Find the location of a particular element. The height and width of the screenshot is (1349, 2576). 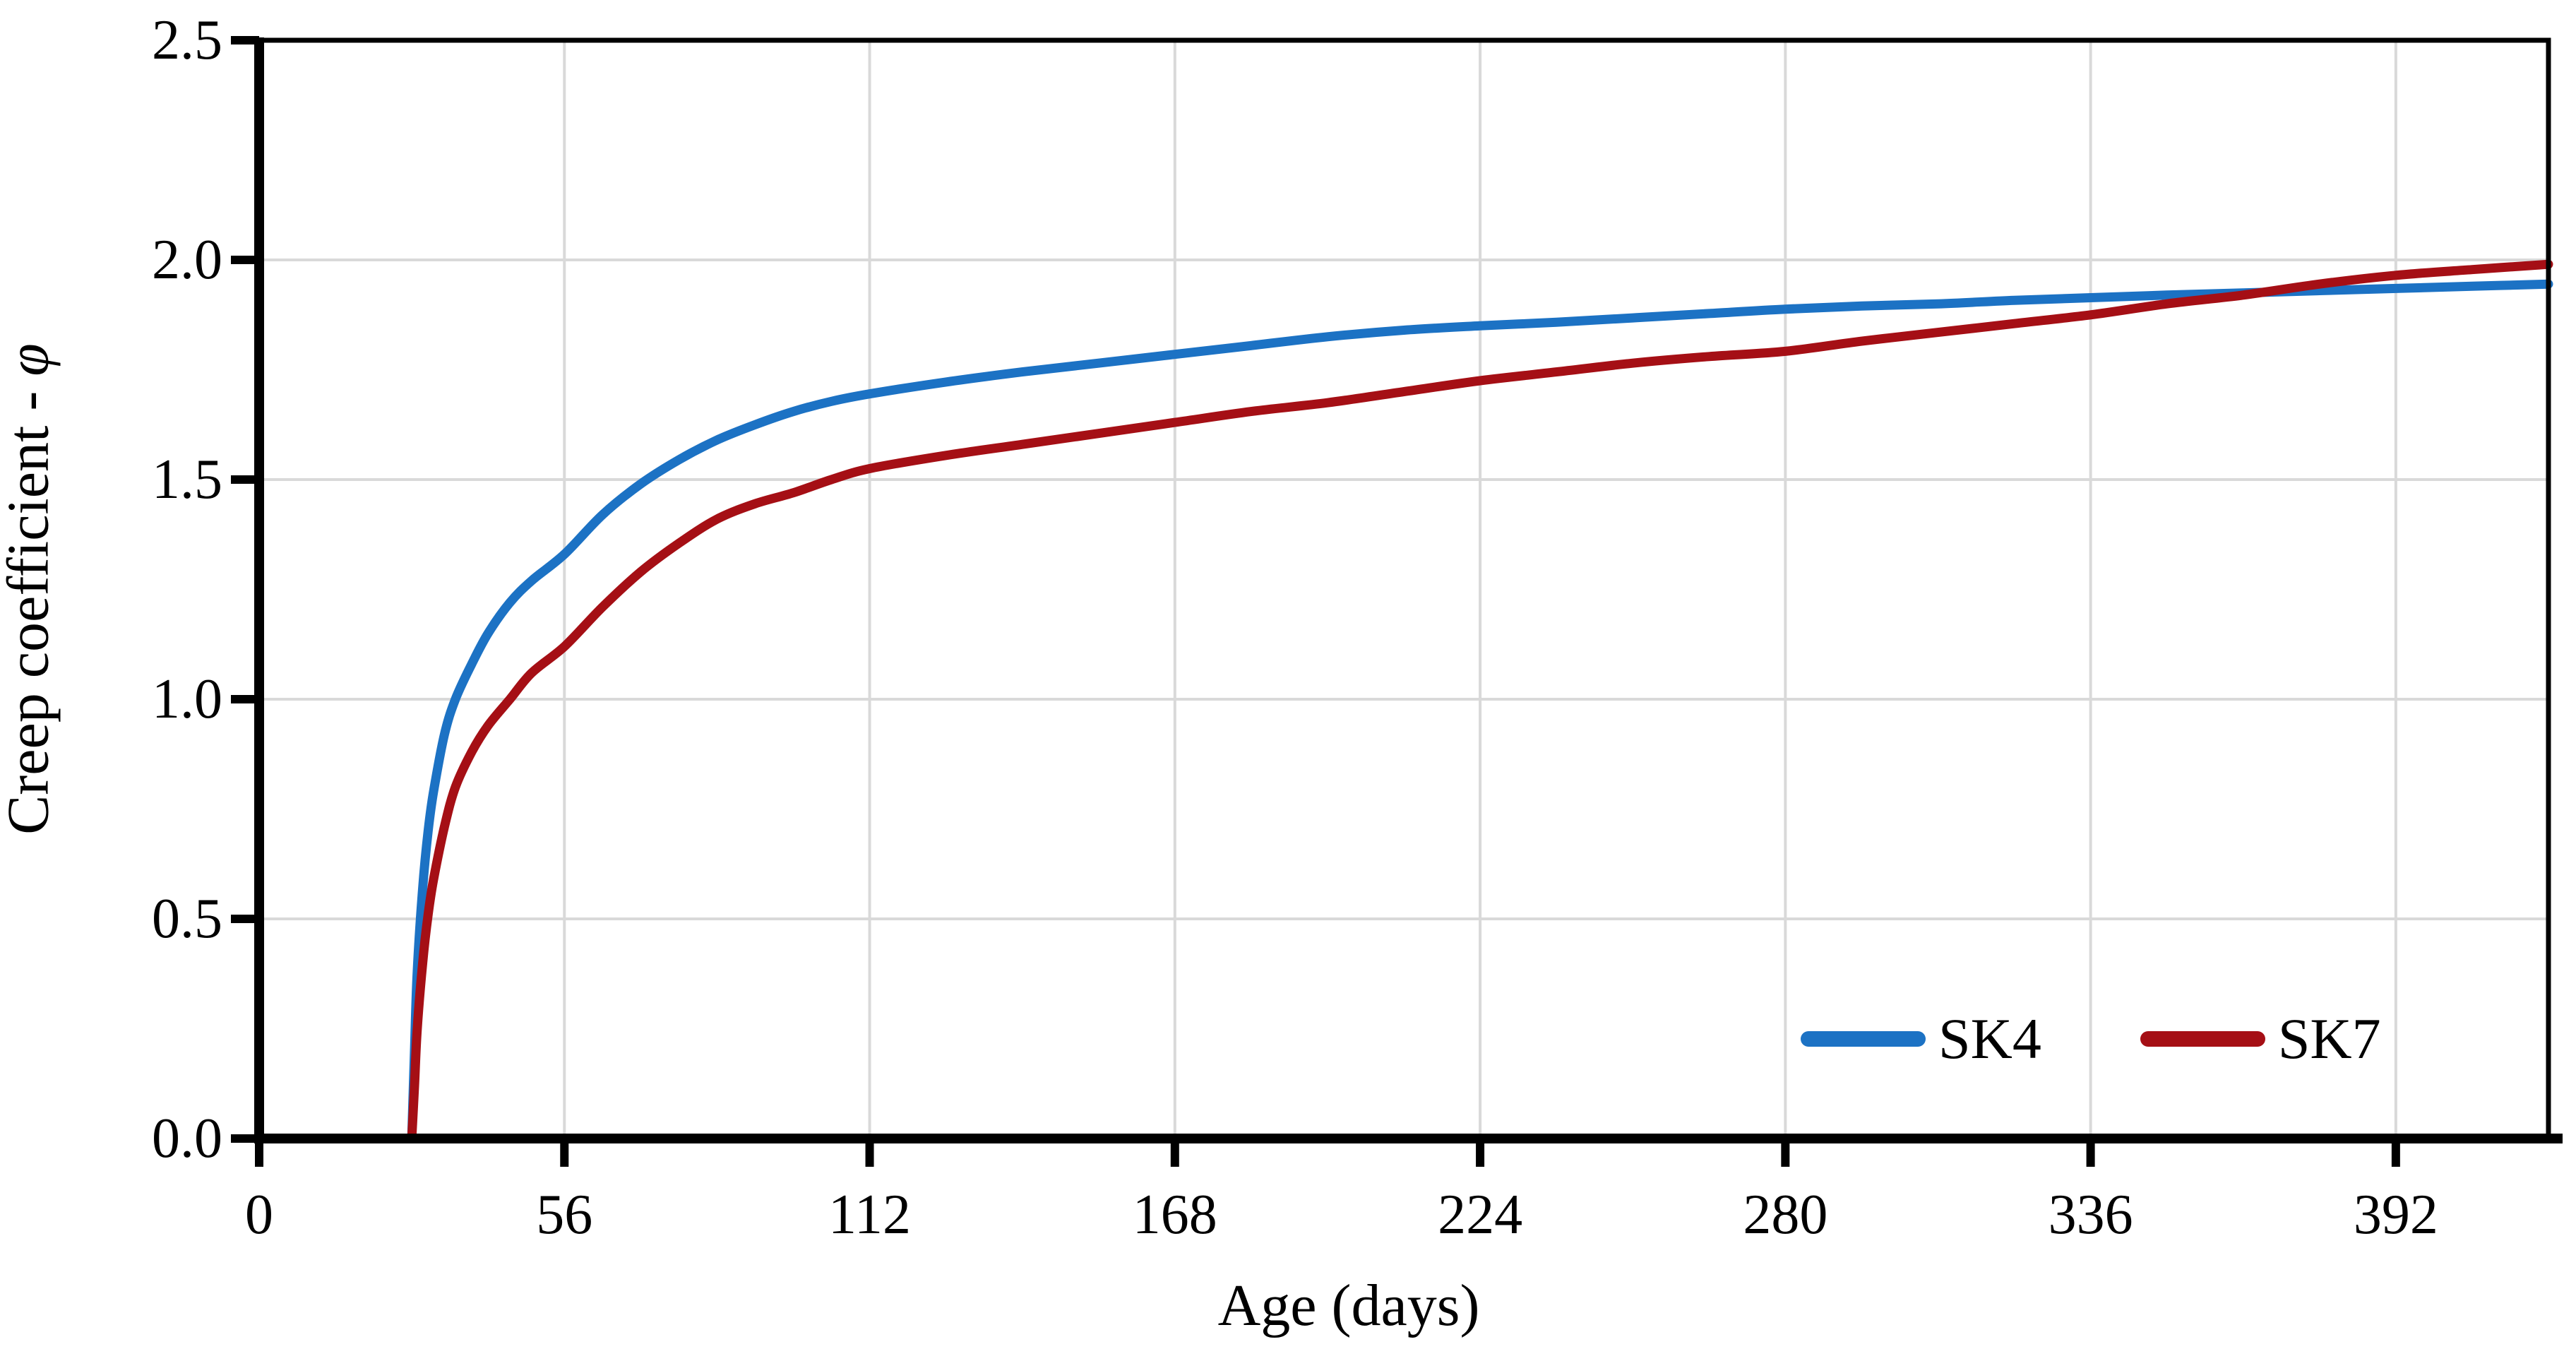

sk4-line-swatch is located at coordinates (1863, 1039).